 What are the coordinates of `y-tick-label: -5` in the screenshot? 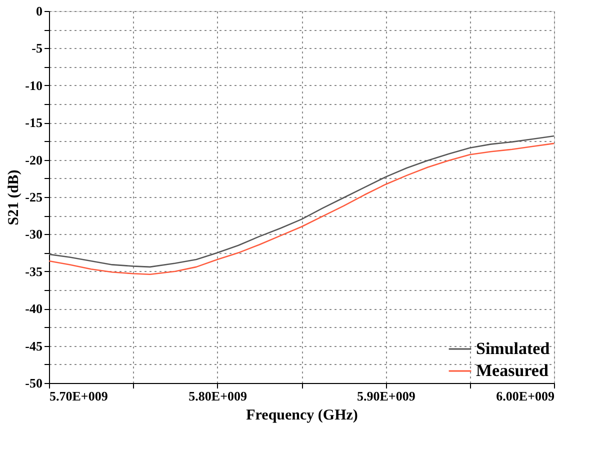 It's located at (37, 48).